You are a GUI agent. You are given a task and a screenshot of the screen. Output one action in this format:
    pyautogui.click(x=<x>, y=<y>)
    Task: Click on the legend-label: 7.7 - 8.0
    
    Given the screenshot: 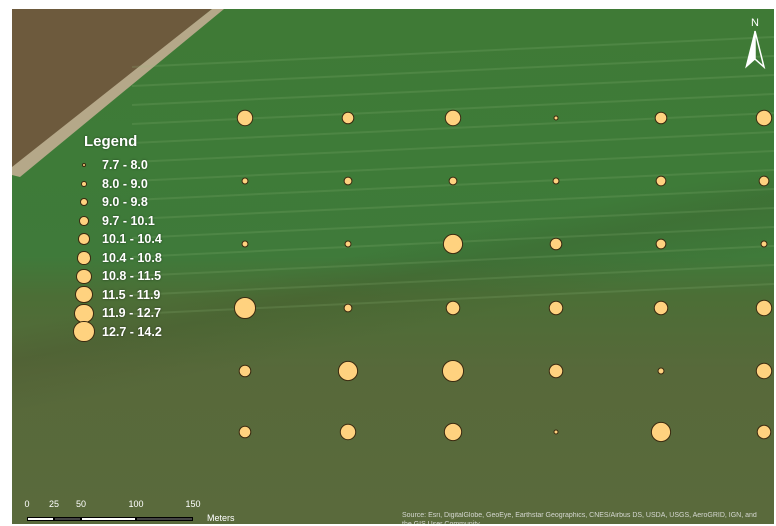 What is the action you would take?
    pyautogui.click(x=125, y=165)
    